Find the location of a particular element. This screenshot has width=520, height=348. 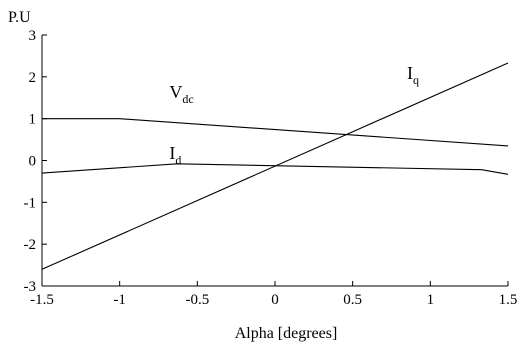

series-label-main: V is located at coordinates (175, 92).